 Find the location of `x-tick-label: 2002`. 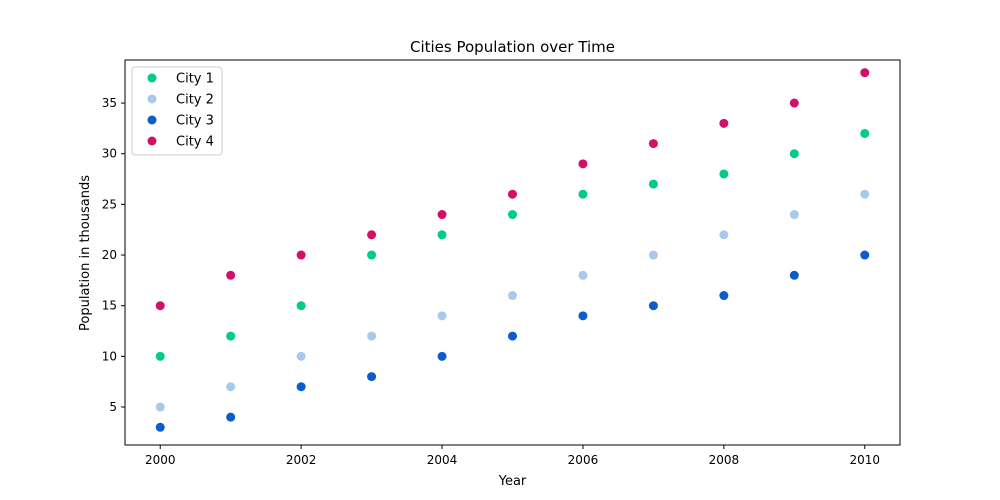

x-tick-label: 2002 is located at coordinates (301, 460).